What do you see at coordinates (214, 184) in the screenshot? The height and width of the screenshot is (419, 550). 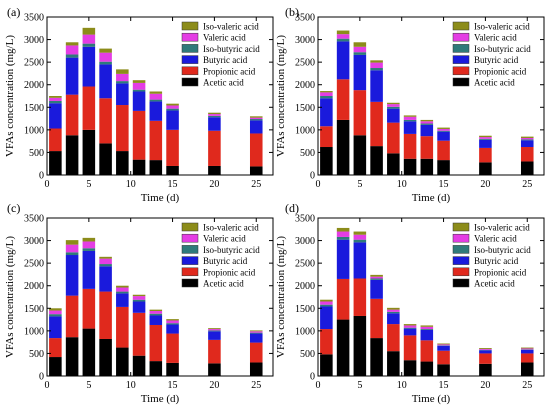 I see `x-tick-label: 20` at bounding box center [214, 184].